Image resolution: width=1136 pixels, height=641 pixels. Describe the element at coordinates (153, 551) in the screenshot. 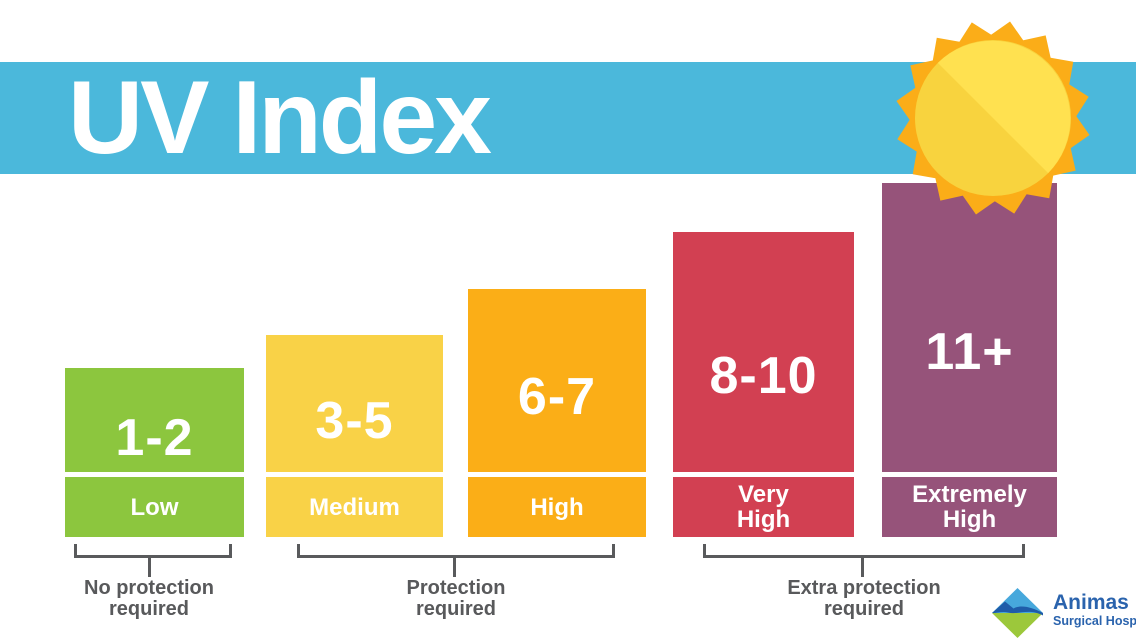

I see `bracket-no-protection` at that location.